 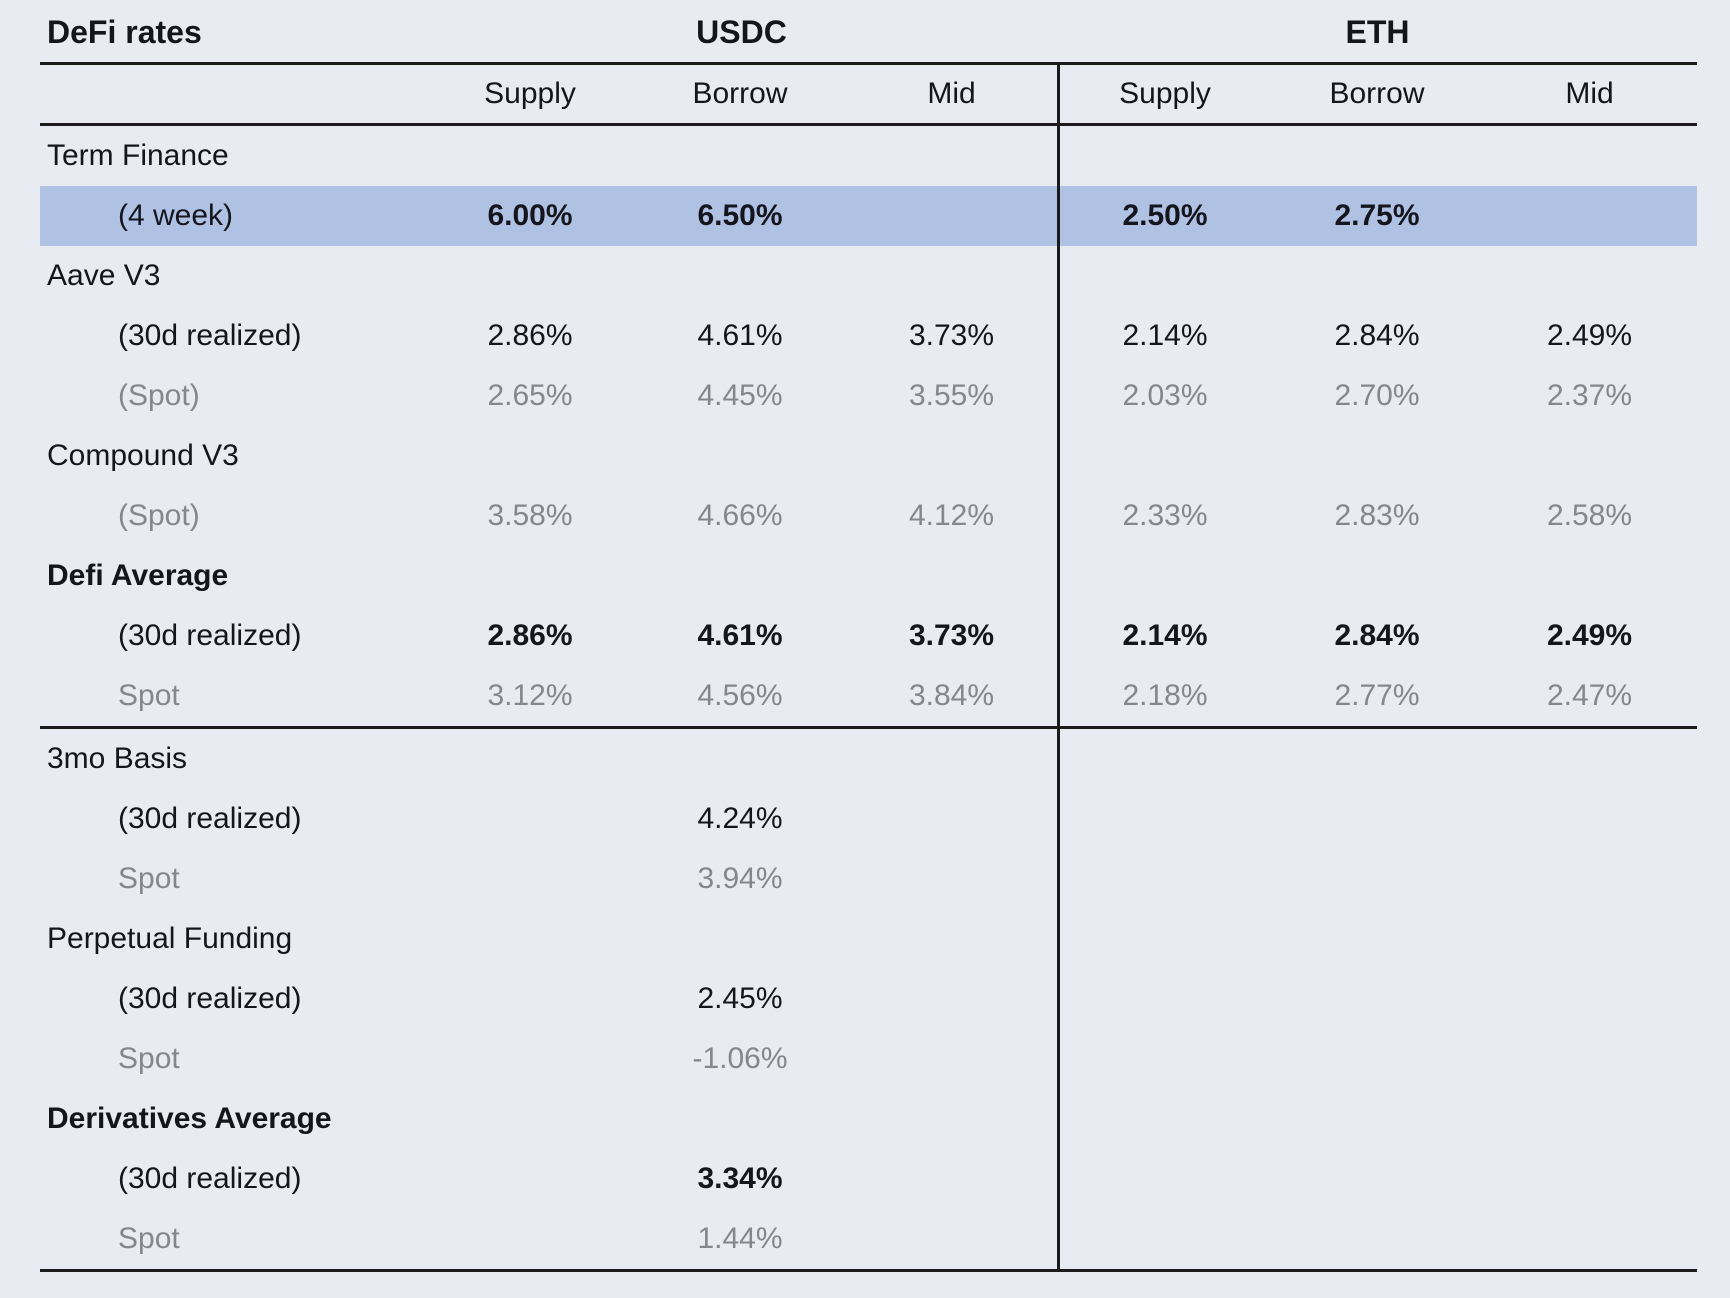 What do you see at coordinates (740, 878) in the screenshot?
I see `value-cell-borrow-usdc: 3.94%` at bounding box center [740, 878].